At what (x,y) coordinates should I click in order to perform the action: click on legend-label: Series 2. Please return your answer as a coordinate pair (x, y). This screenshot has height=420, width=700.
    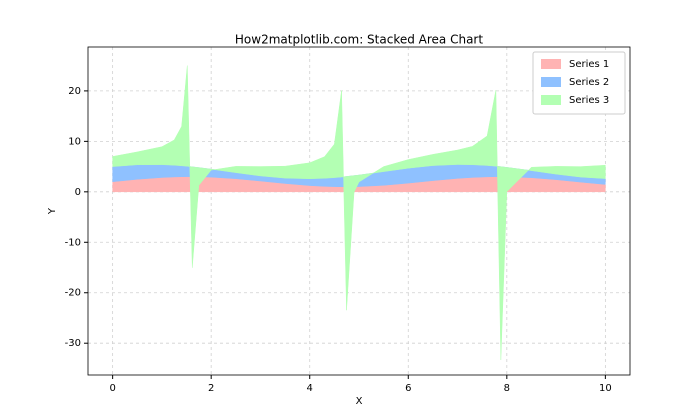
    Looking at the image, I should click on (589, 82).